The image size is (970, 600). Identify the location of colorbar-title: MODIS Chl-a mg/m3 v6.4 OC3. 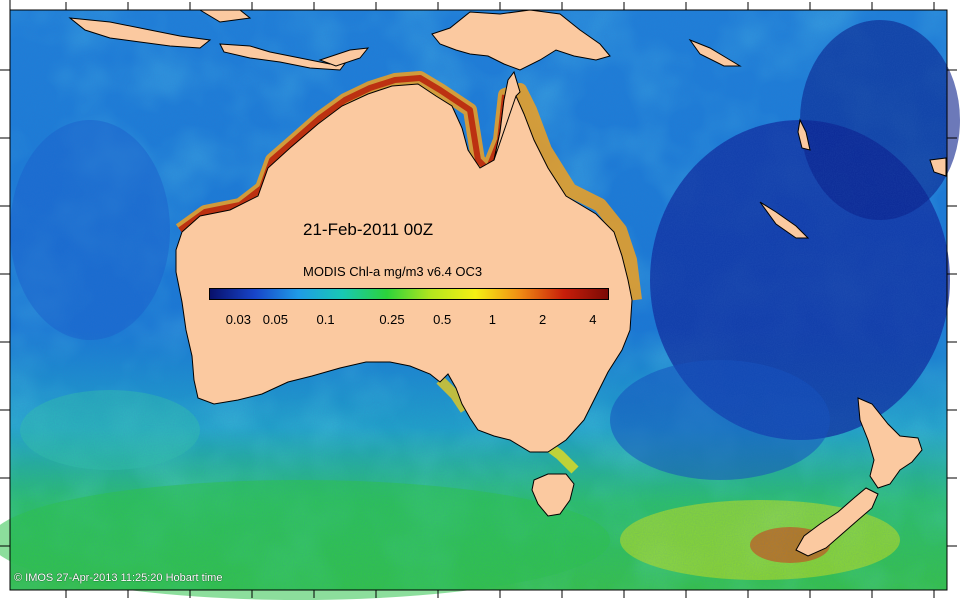
(393, 271).